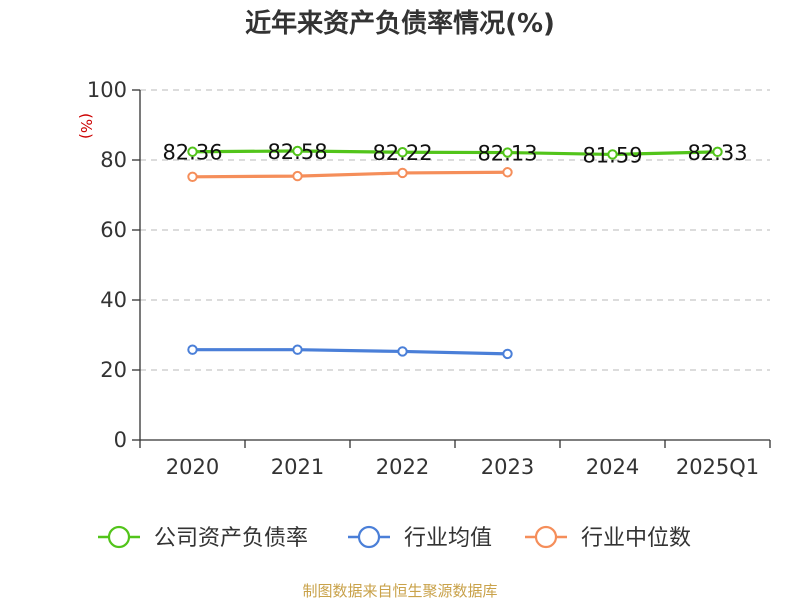  I want to click on legend: 公司资产负债率 行业均值 行业中位数, so click(394, 538).